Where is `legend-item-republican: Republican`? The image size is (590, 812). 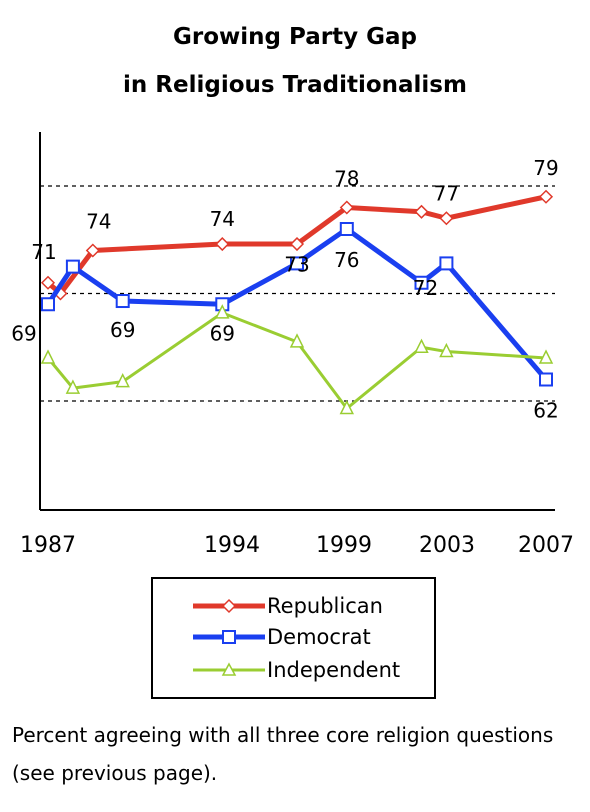
legend-item-republican: Republican is located at coordinates (288, 606).